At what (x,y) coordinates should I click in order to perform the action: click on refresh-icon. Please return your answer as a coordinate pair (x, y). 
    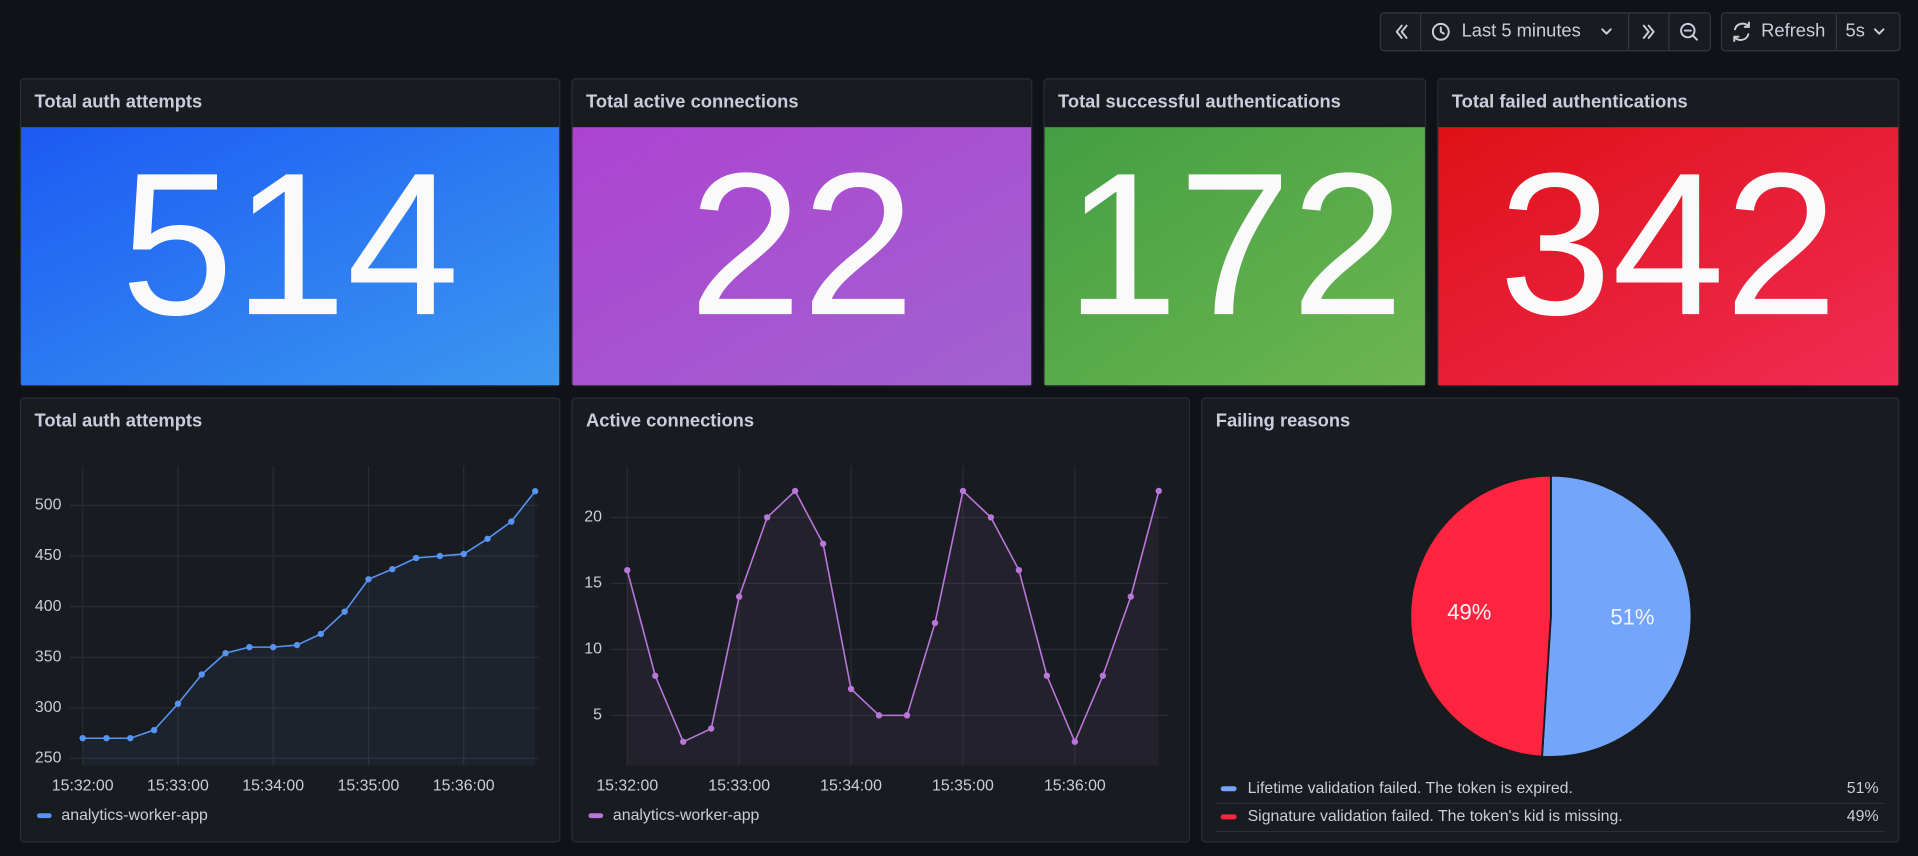
    Looking at the image, I should click on (1741, 31).